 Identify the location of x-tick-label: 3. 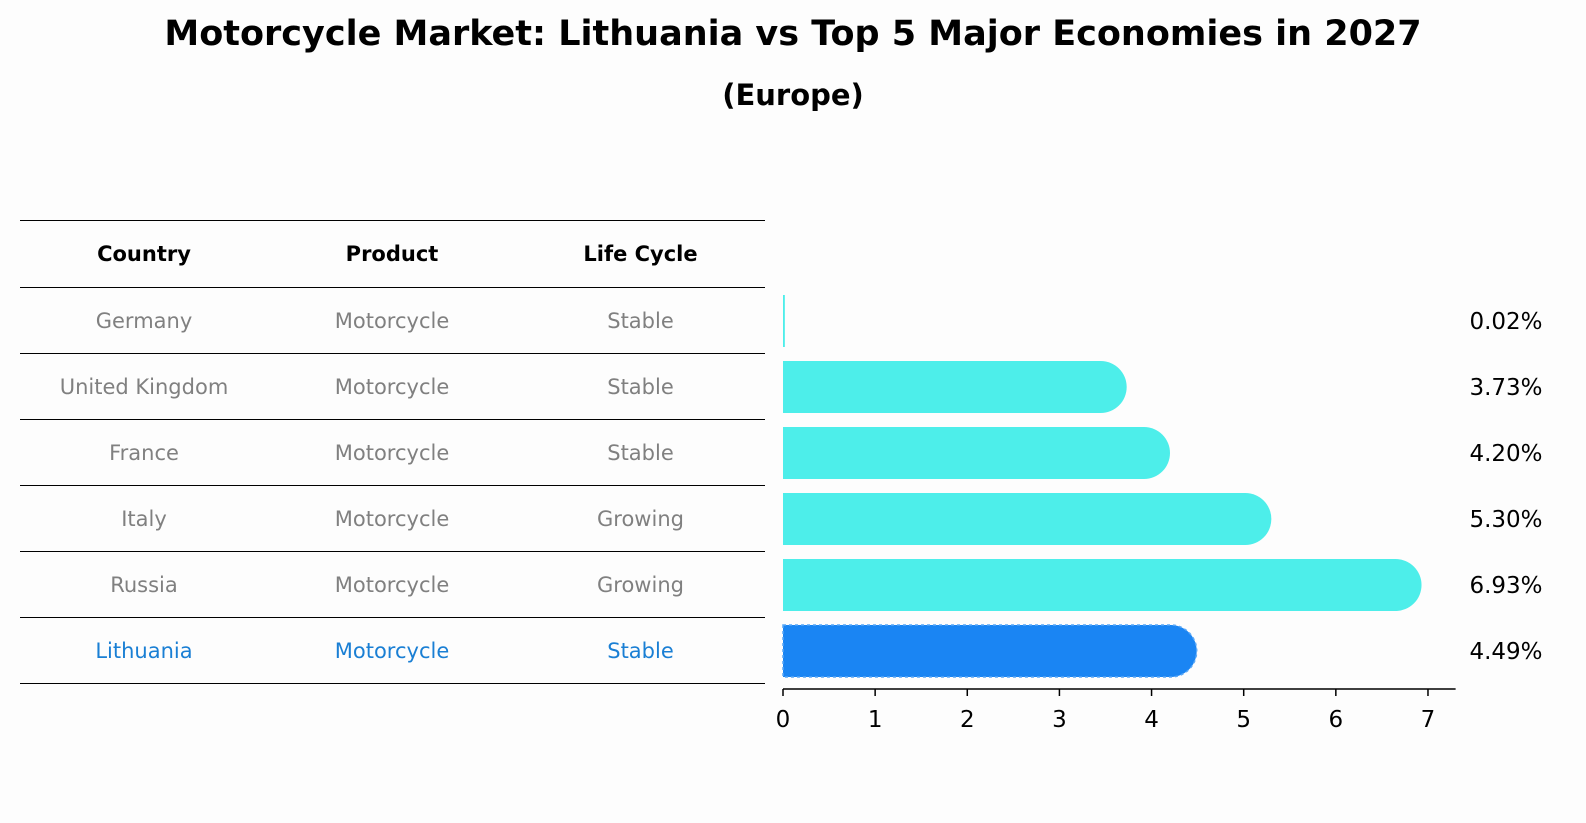
(1059, 720).